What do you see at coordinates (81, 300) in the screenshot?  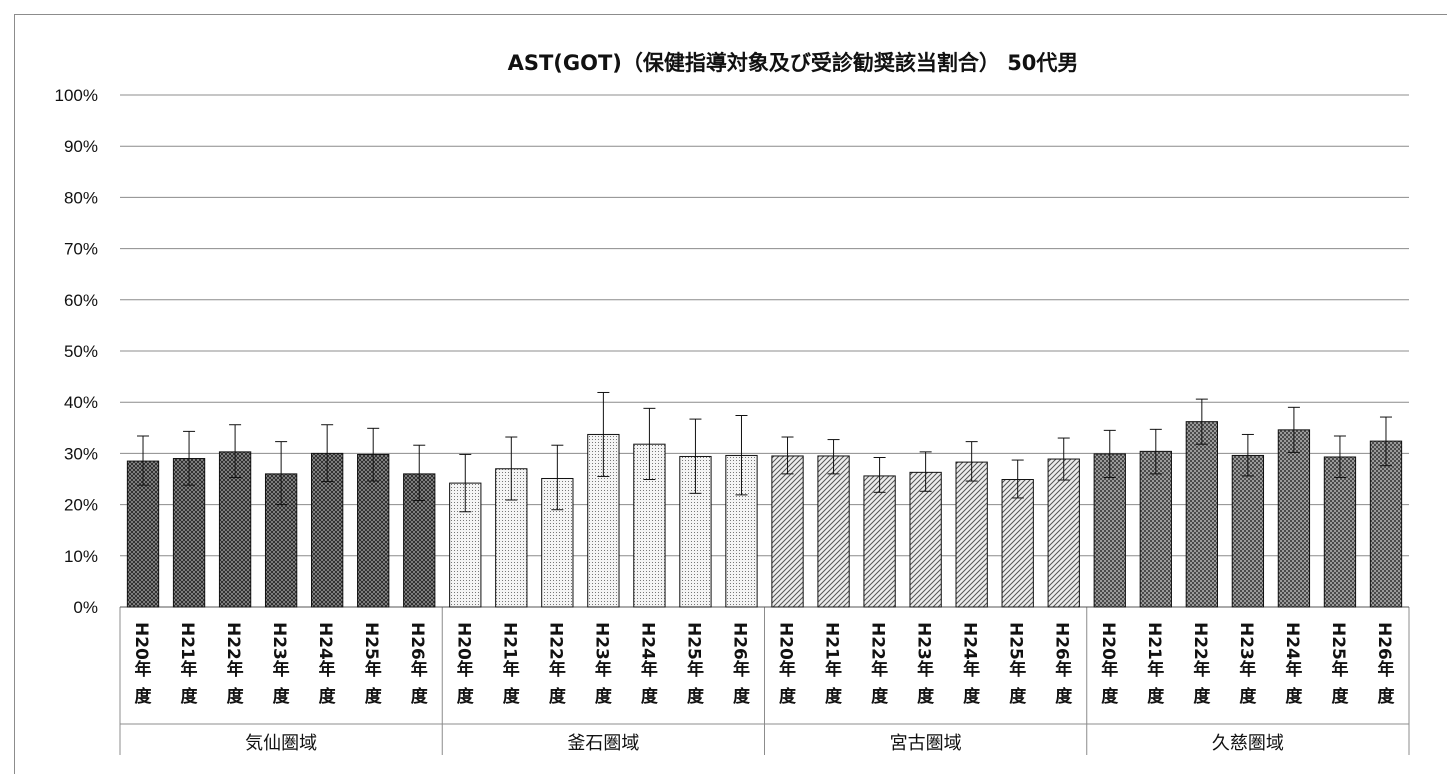 I see `y-tick-label: 60%` at bounding box center [81, 300].